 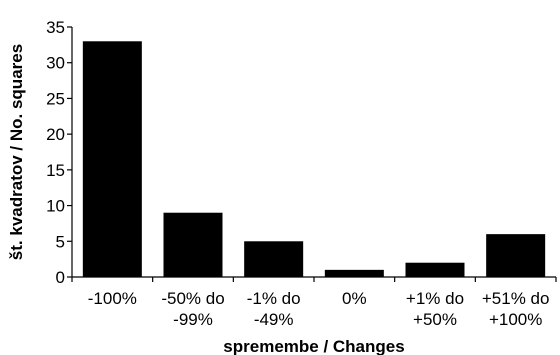 I want to click on category-label: 0%, so click(x=354, y=298).